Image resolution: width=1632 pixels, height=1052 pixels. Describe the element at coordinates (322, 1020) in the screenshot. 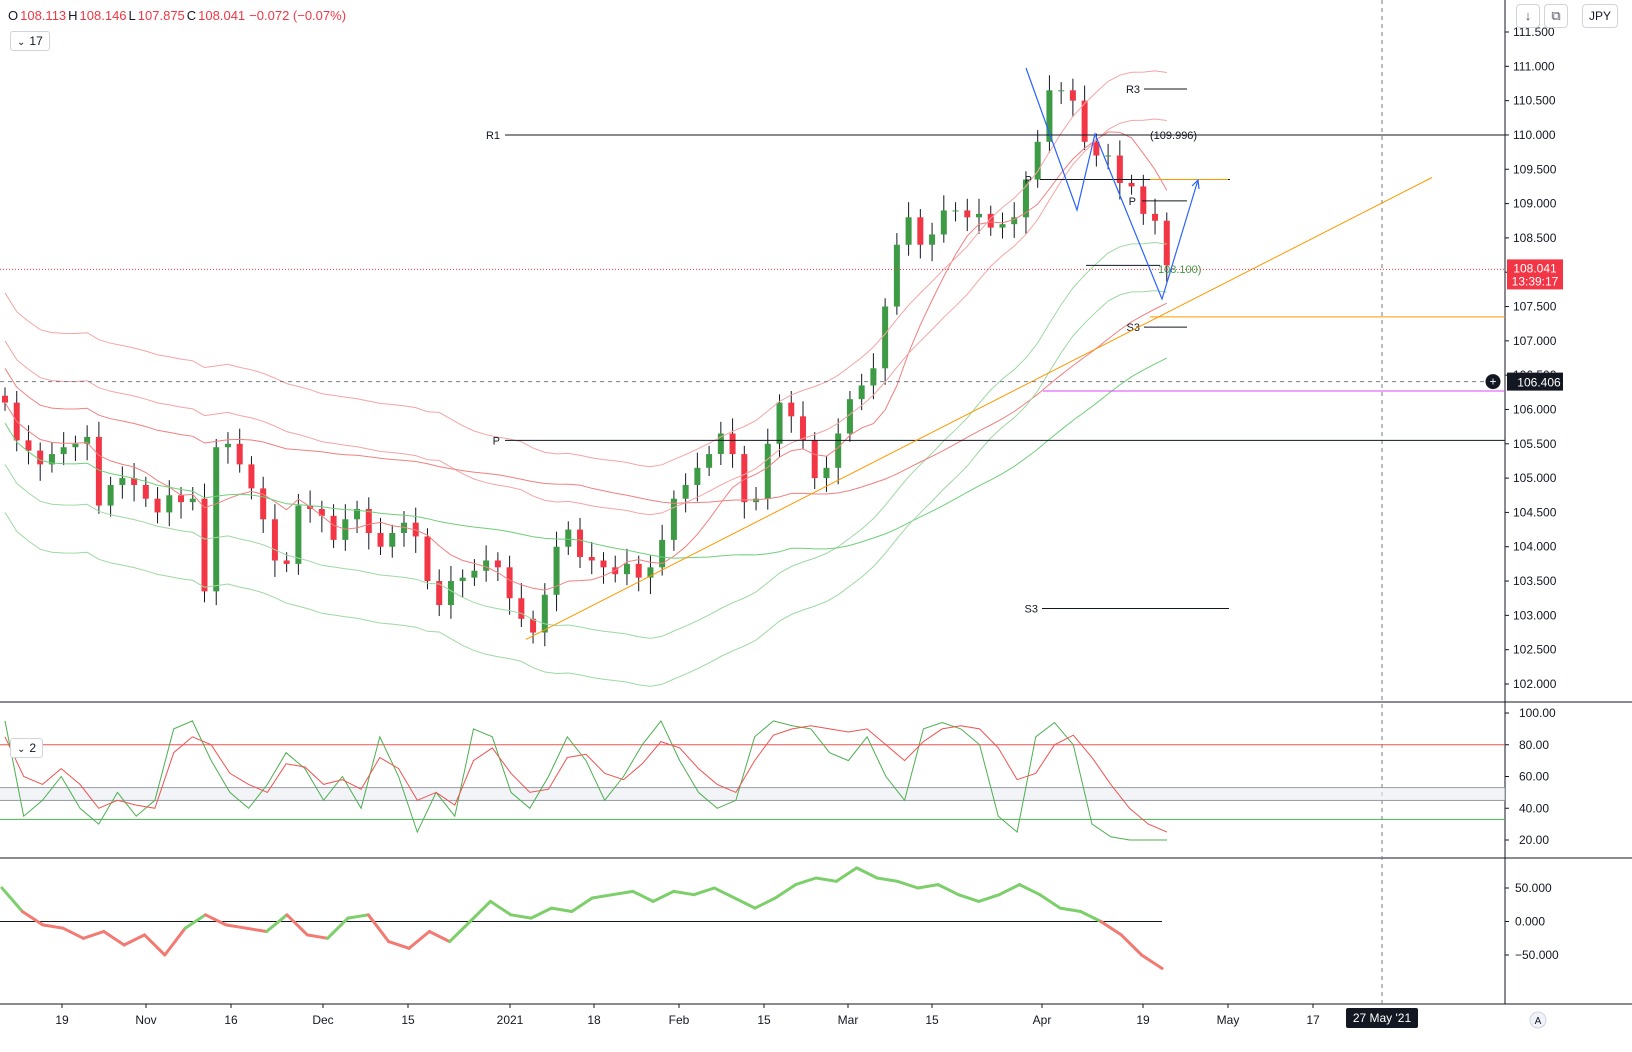

I see `time-tick-label: Dec` at that location.